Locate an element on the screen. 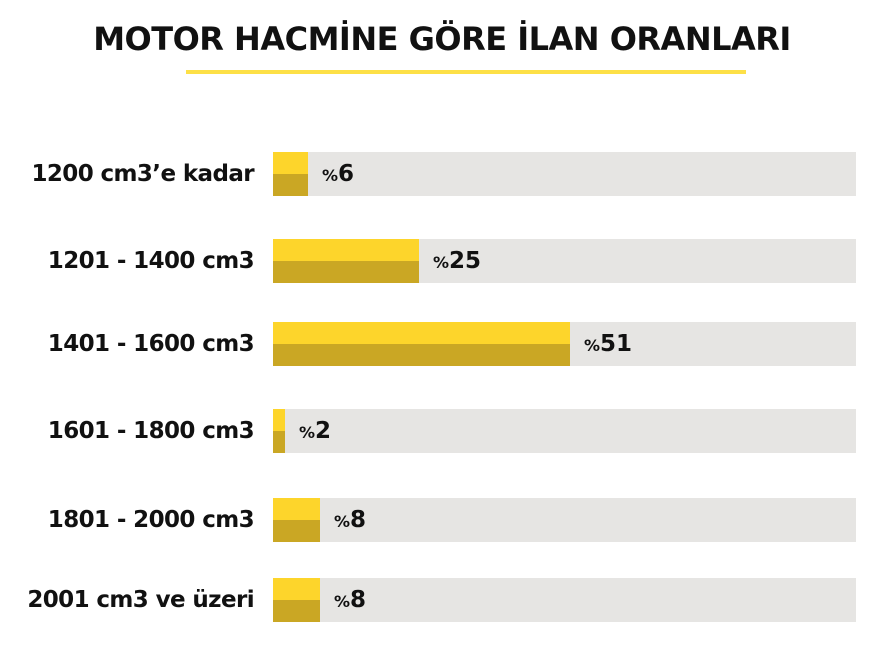  bar-row: 1801 - 2000 cm3 %8 is located at coordinates (442, 520).